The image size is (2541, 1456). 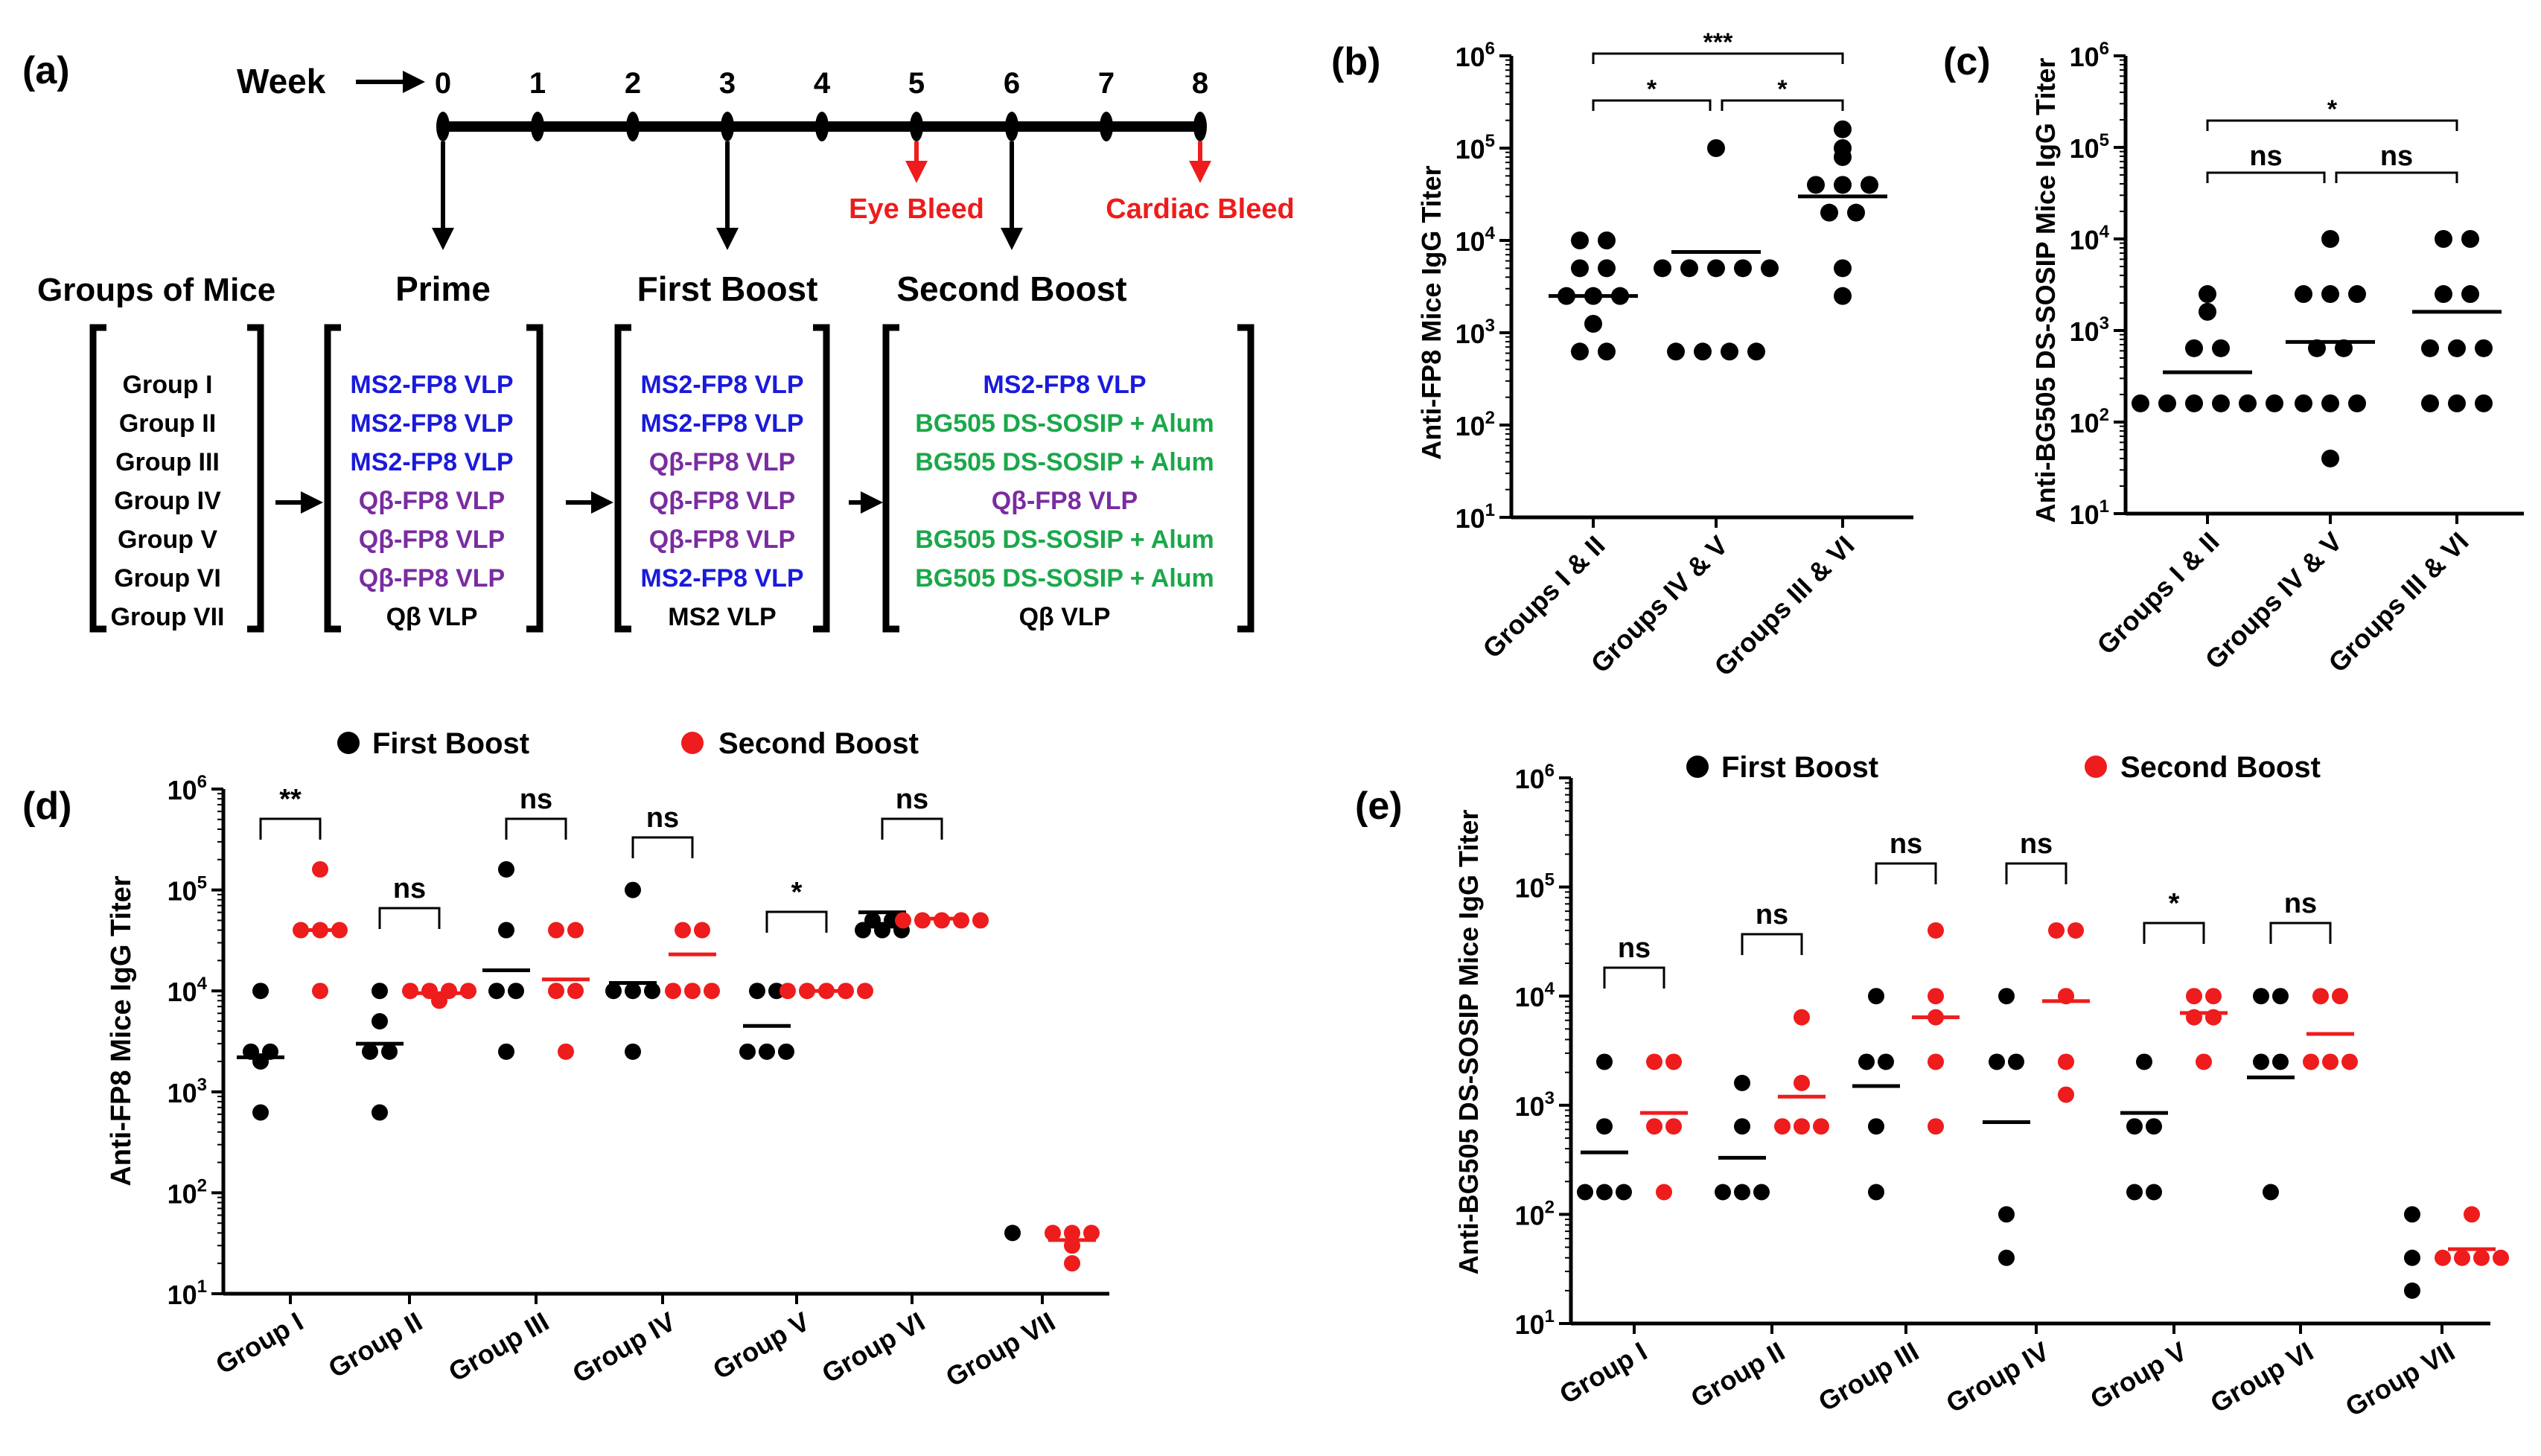 What do you see at coordinates (281, 81) in the screenshot?
I see `week-label: Week` at bounding box center [281, 81].